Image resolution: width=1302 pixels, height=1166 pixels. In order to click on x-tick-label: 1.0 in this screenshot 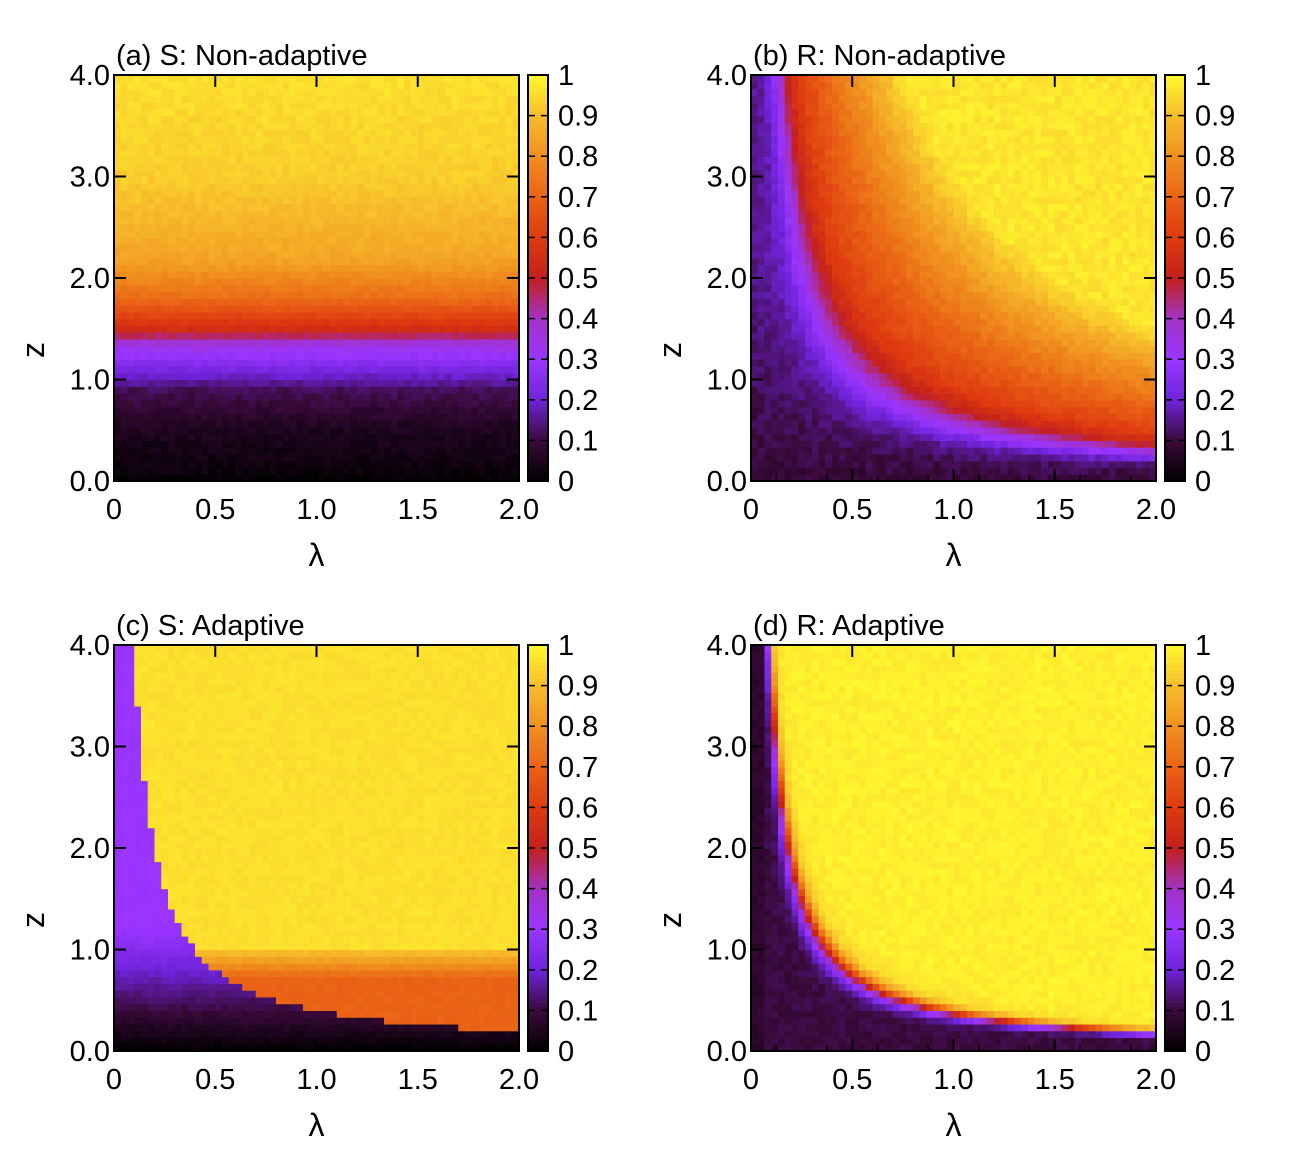, I will do `click(316, 510)`.